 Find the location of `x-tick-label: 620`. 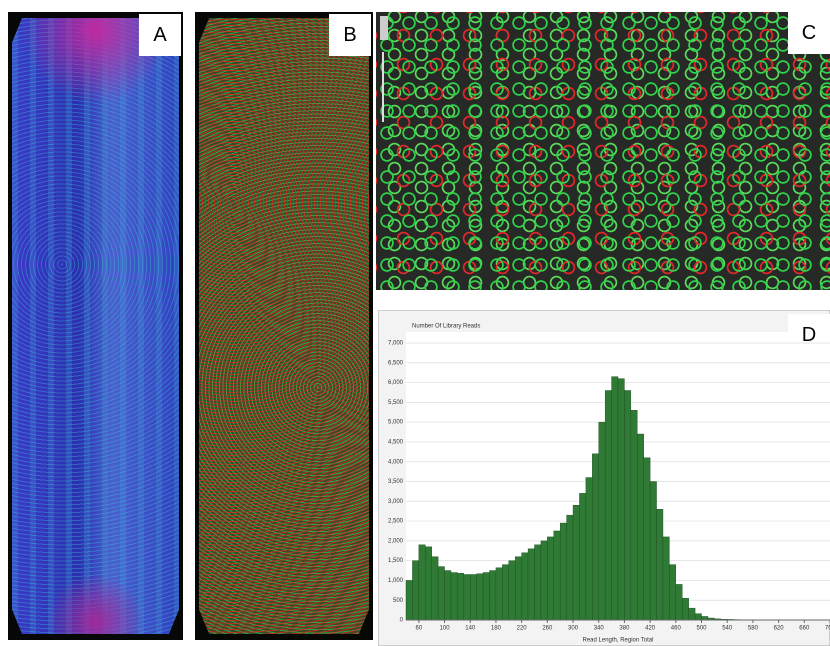

x-tick-label: 620 is located at coordinates (779, 629).